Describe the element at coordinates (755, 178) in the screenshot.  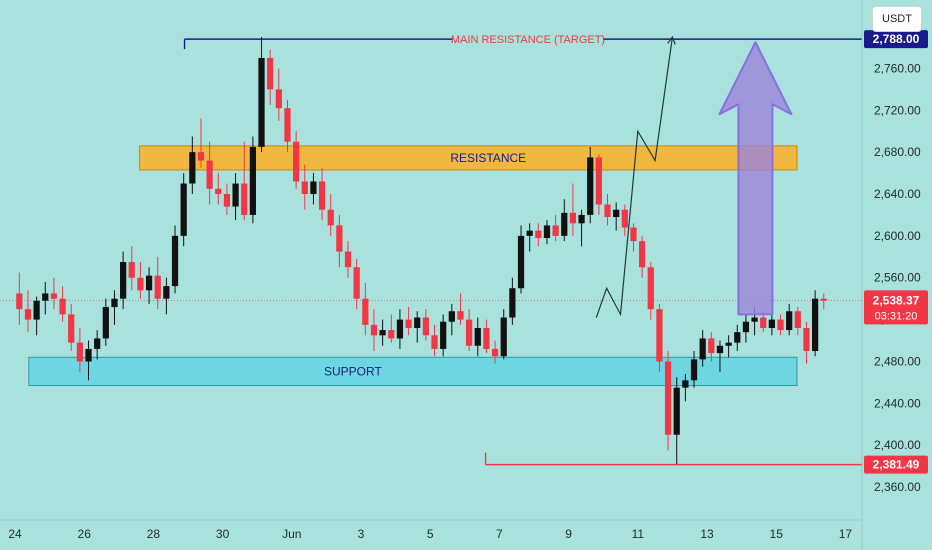
I see `bullish-arrow` at that location.